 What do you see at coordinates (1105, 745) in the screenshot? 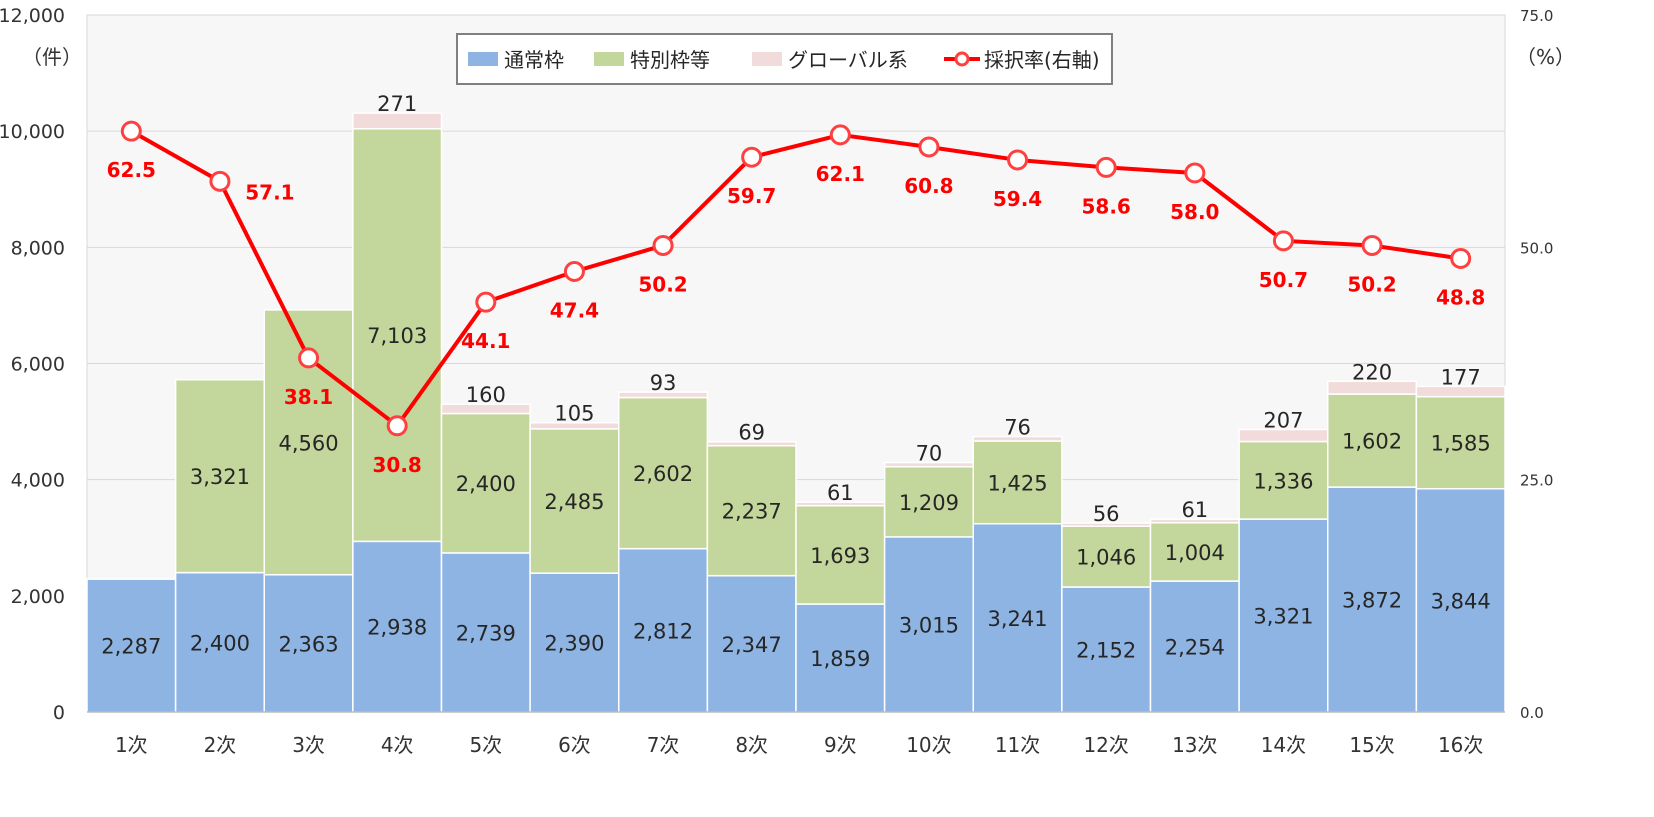
I see `category-label: 12次` at bounding box center [1105, 745].